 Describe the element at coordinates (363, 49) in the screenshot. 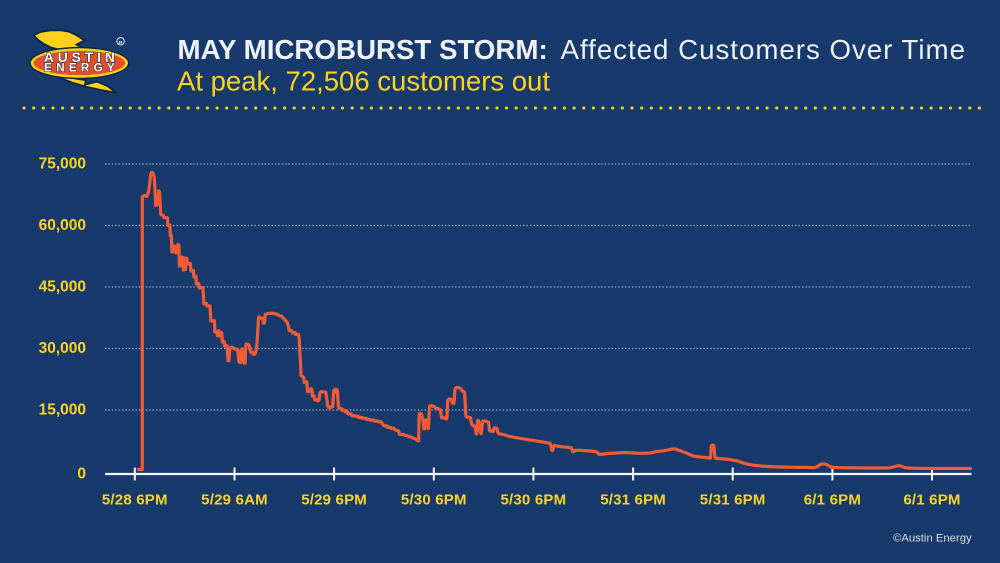

I see `svg-text: MAY MICROBURST STORM:` at that location.